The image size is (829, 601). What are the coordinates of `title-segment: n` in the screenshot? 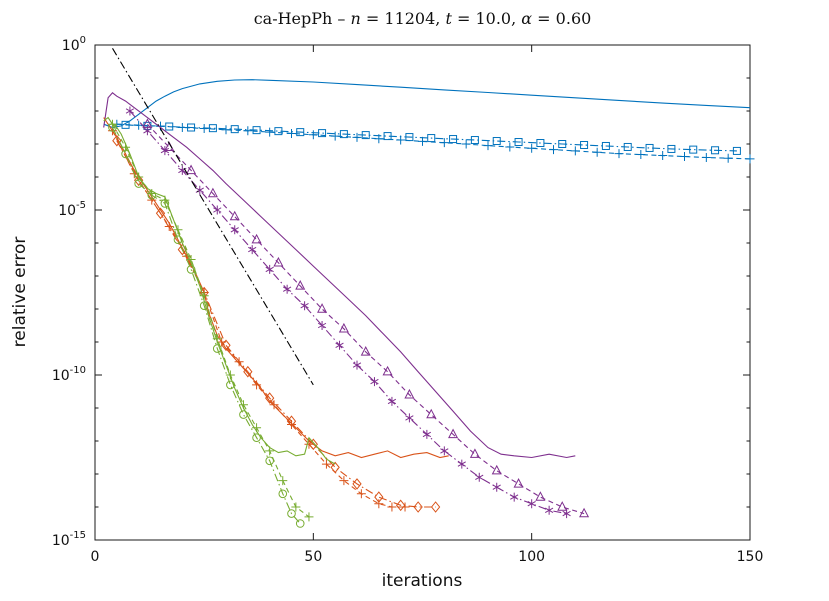 It's located at (355, 18).